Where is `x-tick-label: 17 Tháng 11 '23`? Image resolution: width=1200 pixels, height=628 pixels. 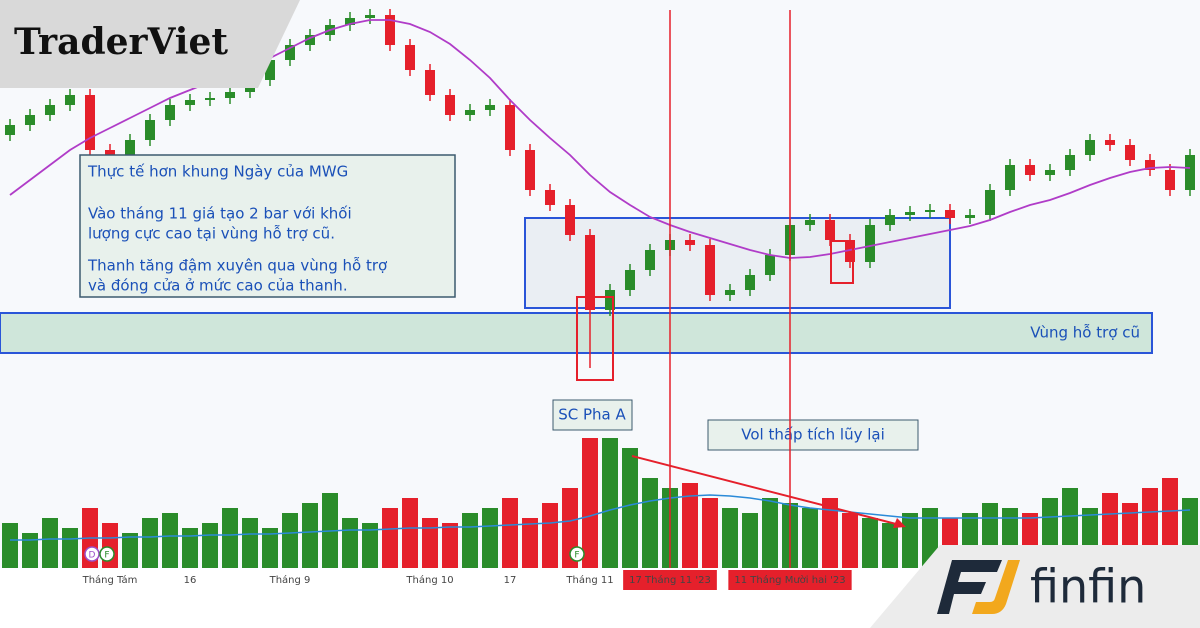 x-tick-label: 17 Tháng 11 '23 is located at coordinates (670, 580).